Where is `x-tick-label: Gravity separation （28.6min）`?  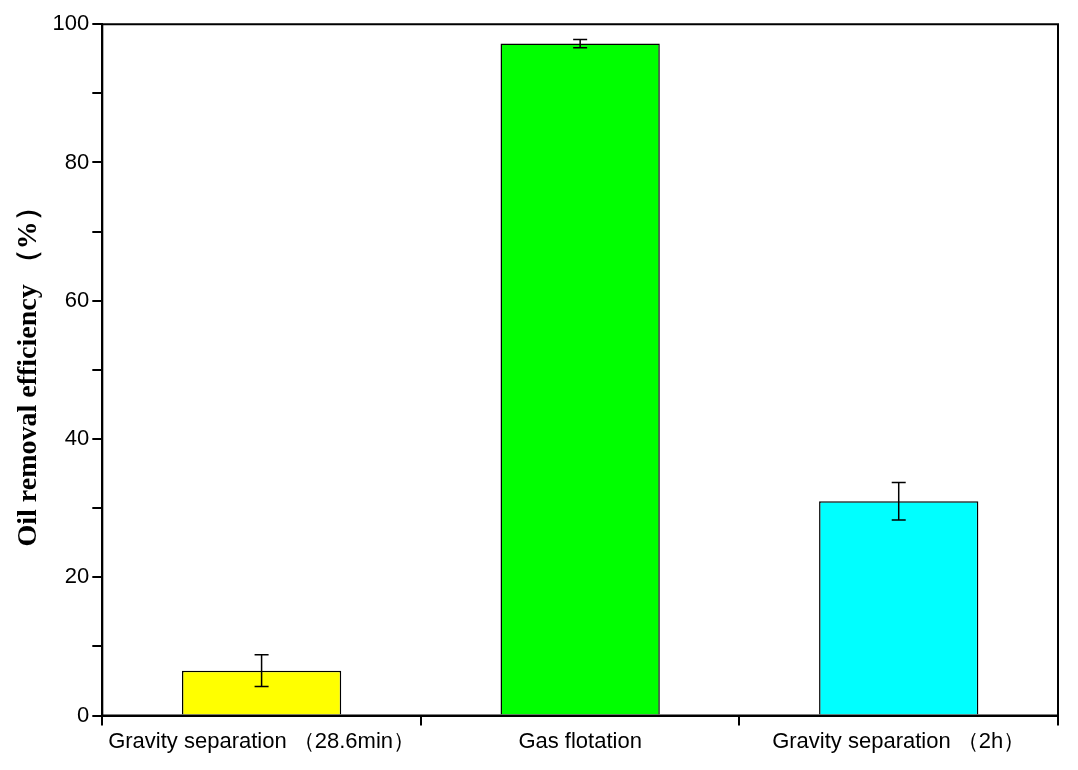
x-tick-label: Gravity separation （28.6min） is located at coordinates (262, 740).